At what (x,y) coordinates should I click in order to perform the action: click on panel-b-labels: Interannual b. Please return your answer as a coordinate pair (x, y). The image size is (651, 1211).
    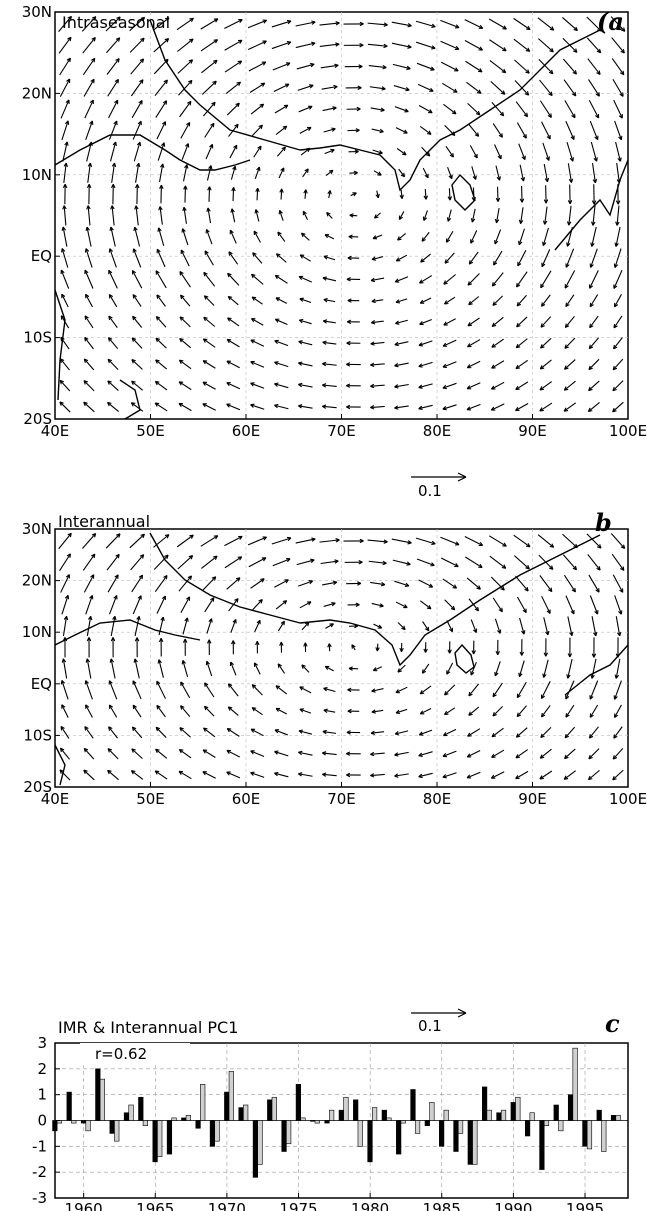
    Looking at the image, I should click on (335, 522).